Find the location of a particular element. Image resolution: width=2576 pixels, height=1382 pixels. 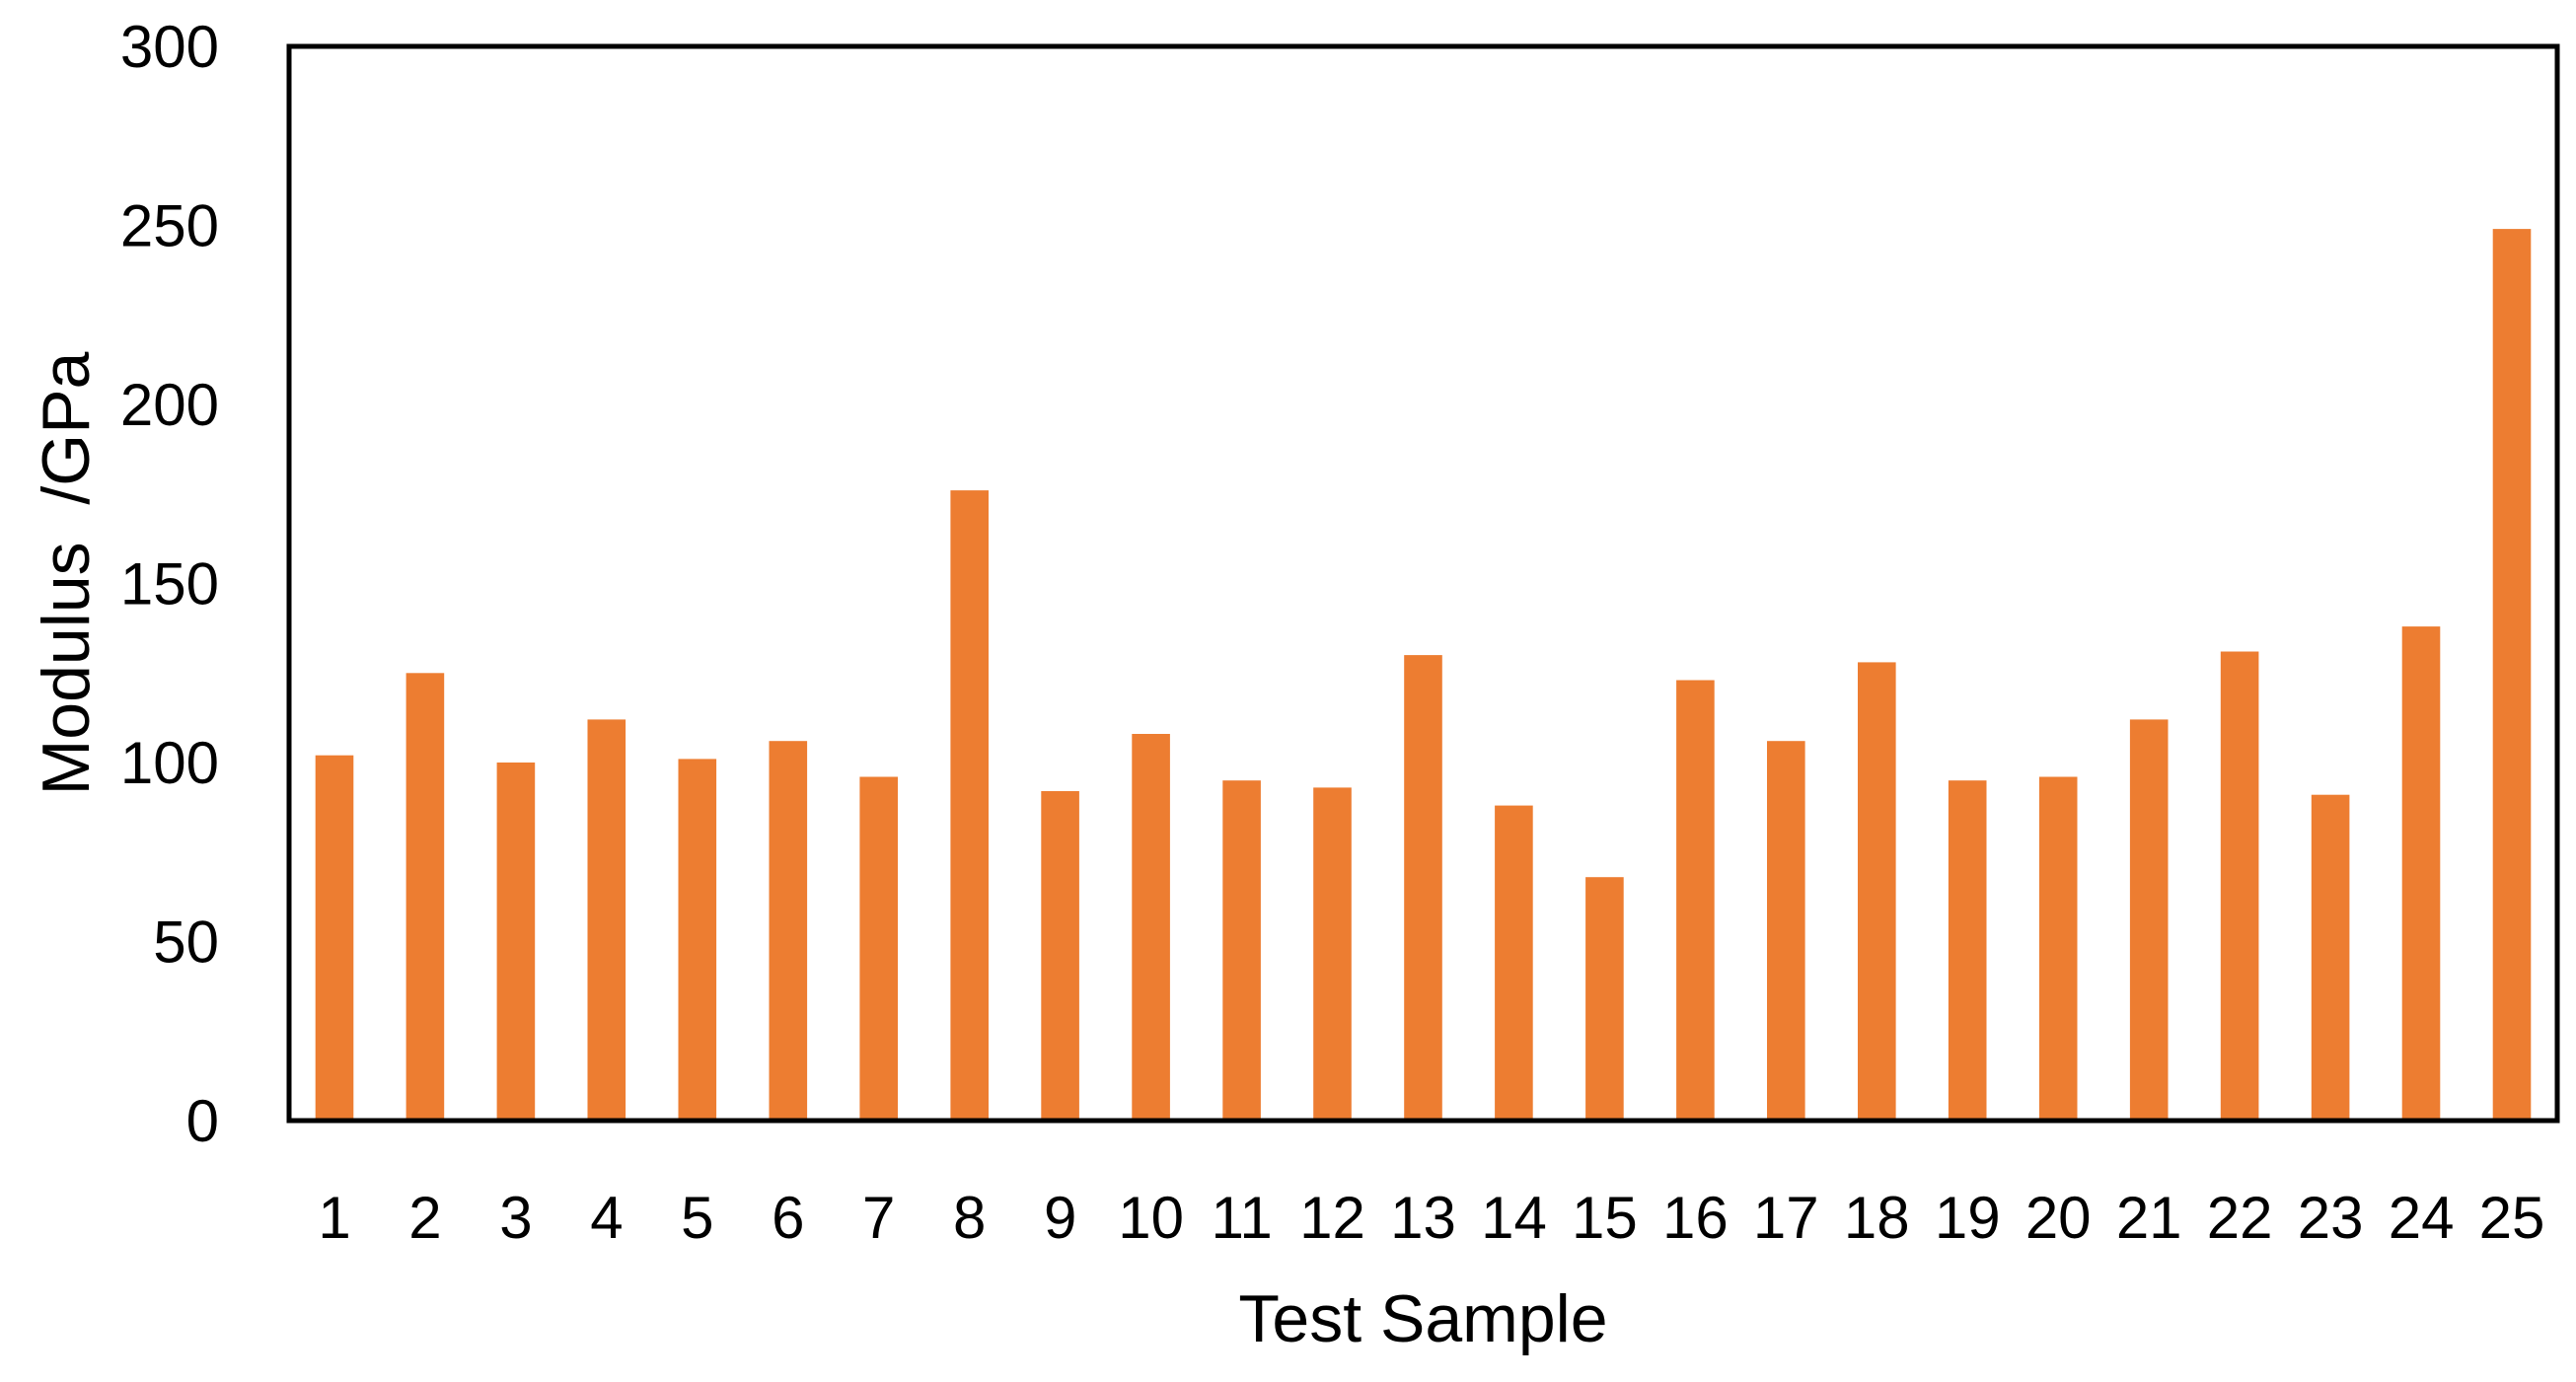

x-axis-title: Test Sample is located at coordinates (1422, 1318).